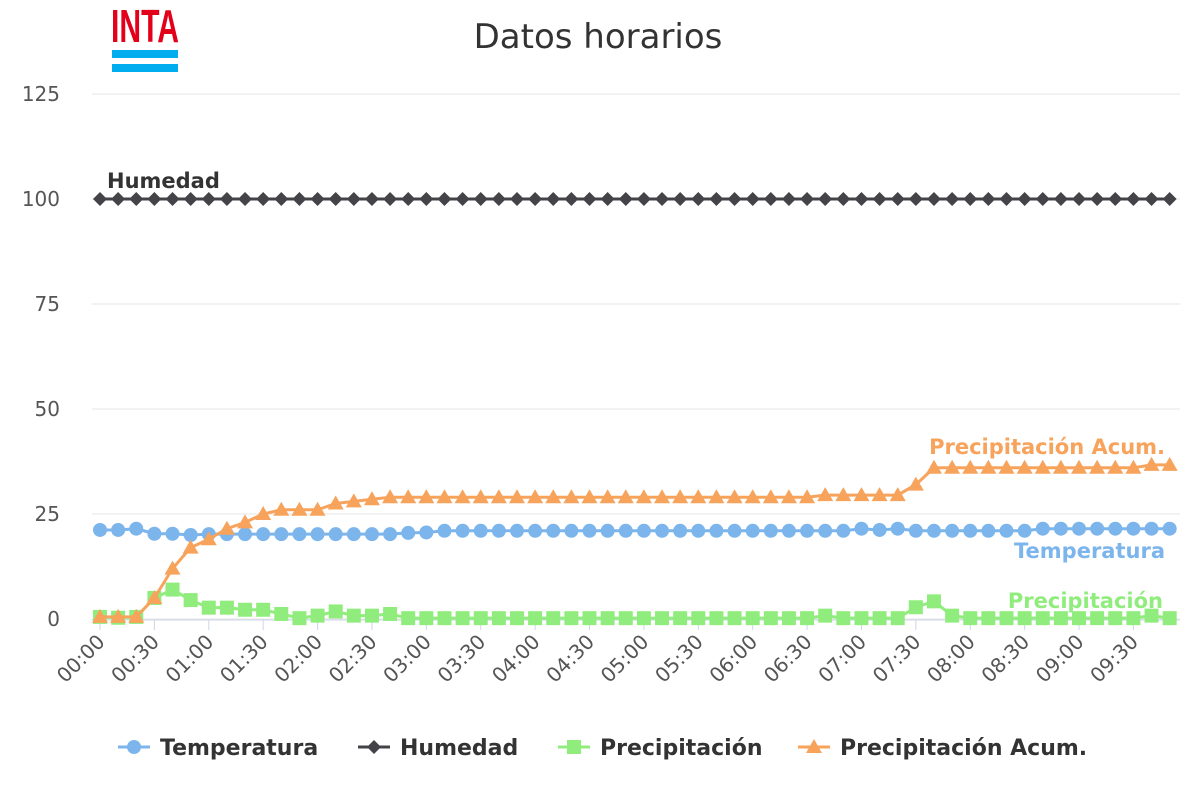 The image size is (1200, 804). What do you see at coordinates (625, 659) in the screenshot?
I see `x-tick-label: 05:00` at bounding box center [625, 659].